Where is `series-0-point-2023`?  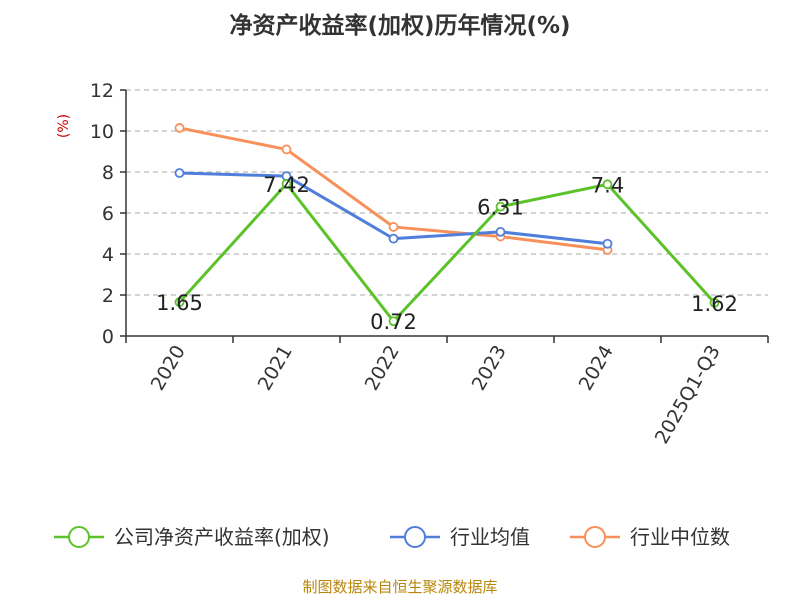
series-0-point-2023 is located at coordinates (500, 206).